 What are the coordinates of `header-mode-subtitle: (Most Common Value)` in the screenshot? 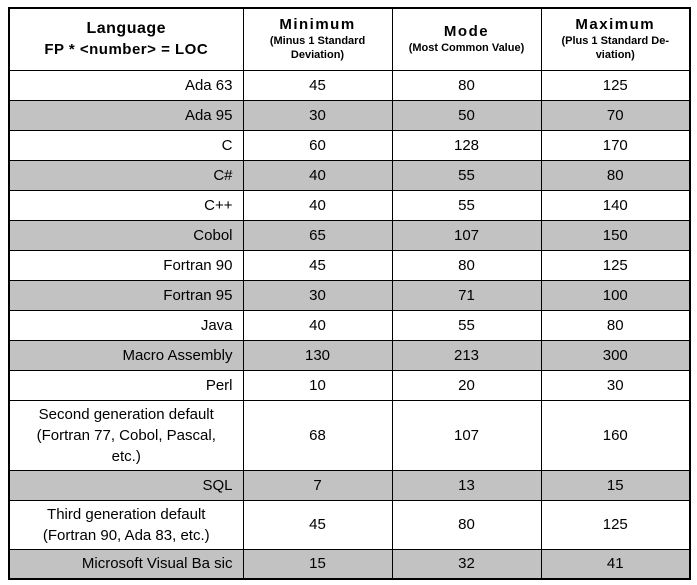 It's located at (466, 47).